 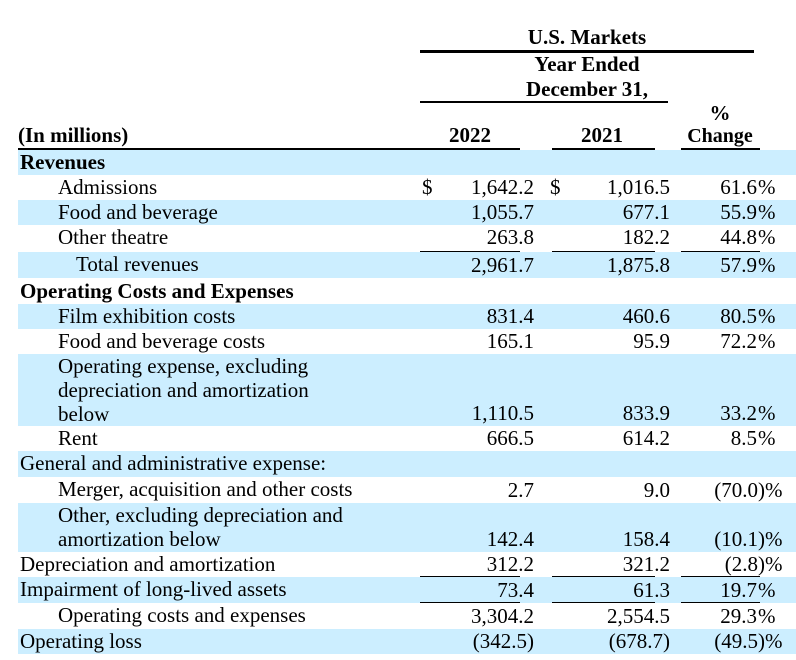 What do you see at coordinates (148, 564) in the screenshot?
I see `row-label: Depreciation and amortization` at bounding box center [148, 564].